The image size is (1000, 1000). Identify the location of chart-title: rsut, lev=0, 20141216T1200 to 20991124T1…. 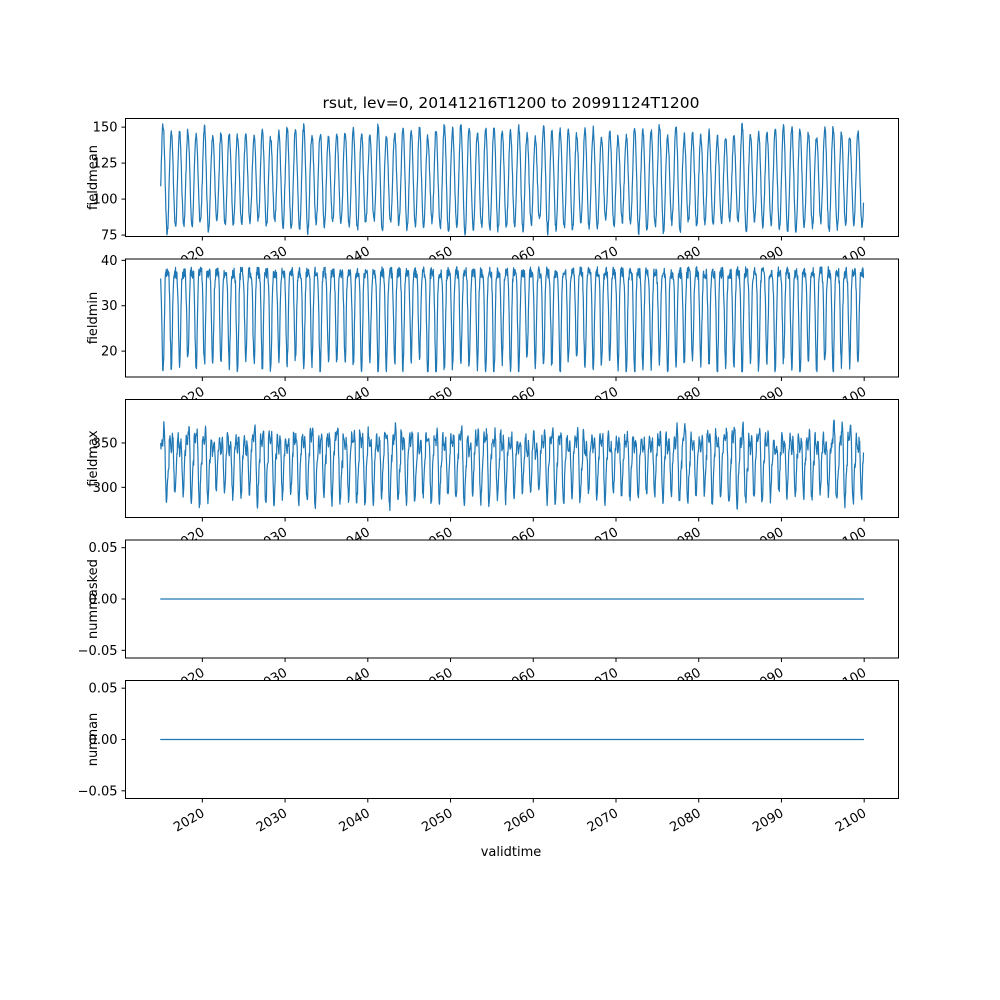
(511, 103).